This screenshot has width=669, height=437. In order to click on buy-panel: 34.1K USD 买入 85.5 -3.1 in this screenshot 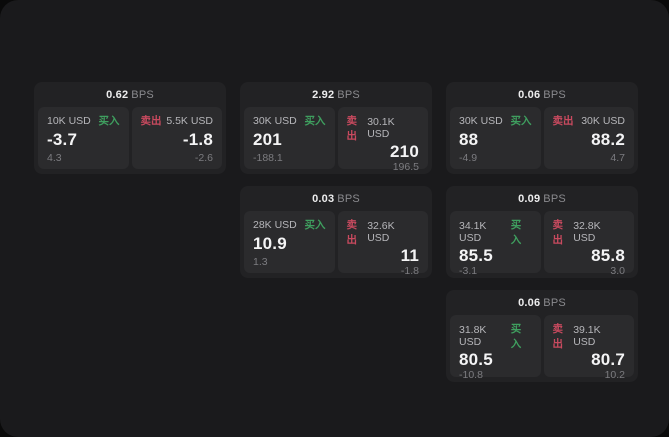, I will do `click(495, 244)`.